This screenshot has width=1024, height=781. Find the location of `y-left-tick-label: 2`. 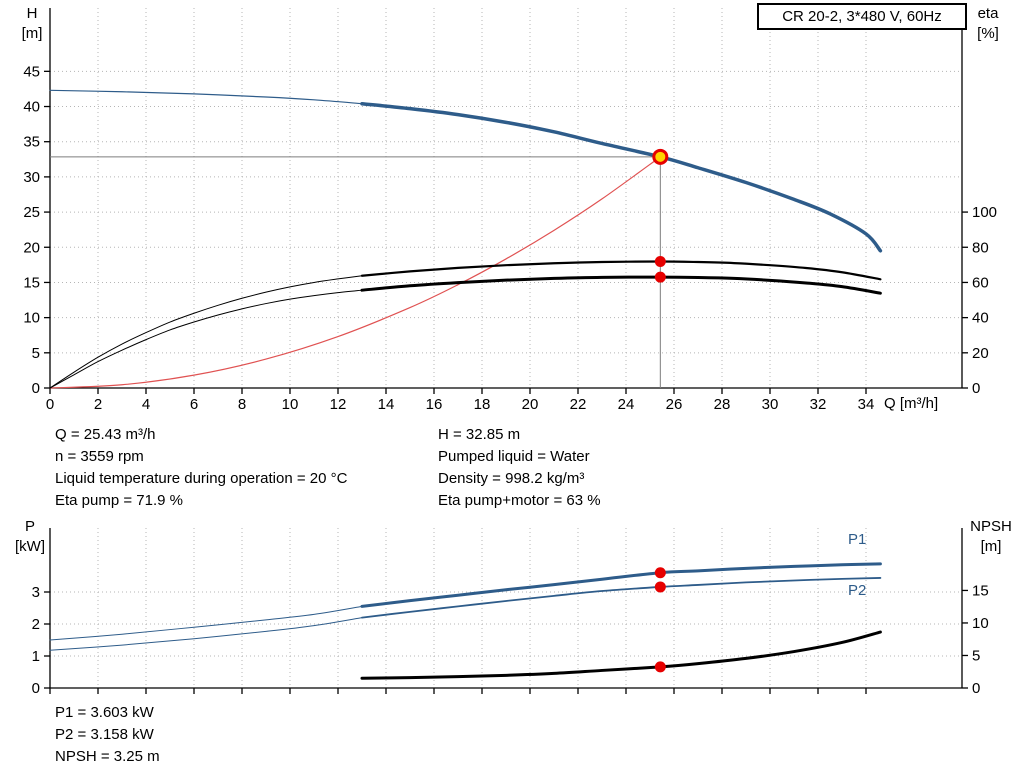

y-left-tick-label: 2 is located at coordinates (36, 624).